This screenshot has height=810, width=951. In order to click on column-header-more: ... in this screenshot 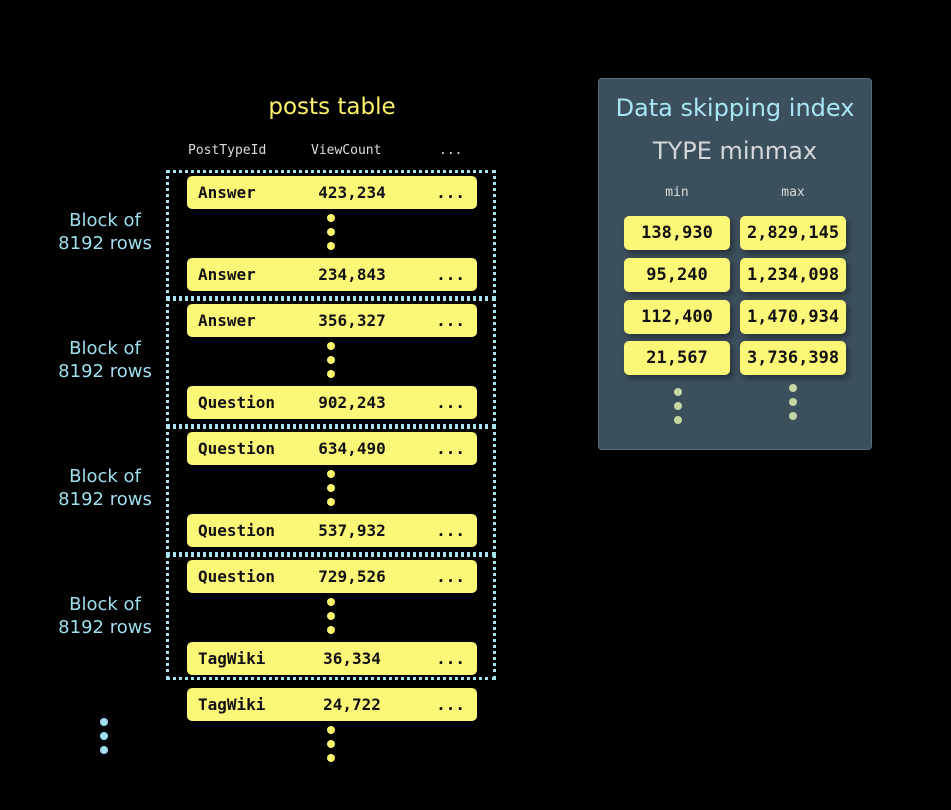, I will do `click(451, 150)`.